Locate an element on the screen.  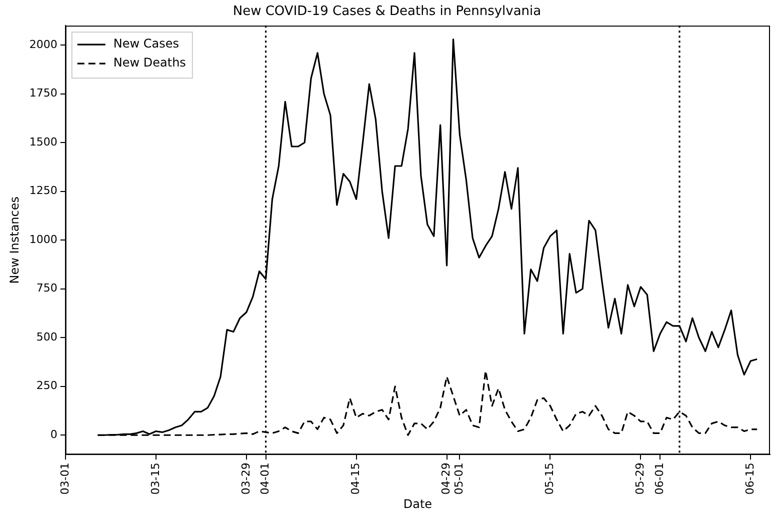
x-tick-label: 06-15 is located at coordinates (749, 478).